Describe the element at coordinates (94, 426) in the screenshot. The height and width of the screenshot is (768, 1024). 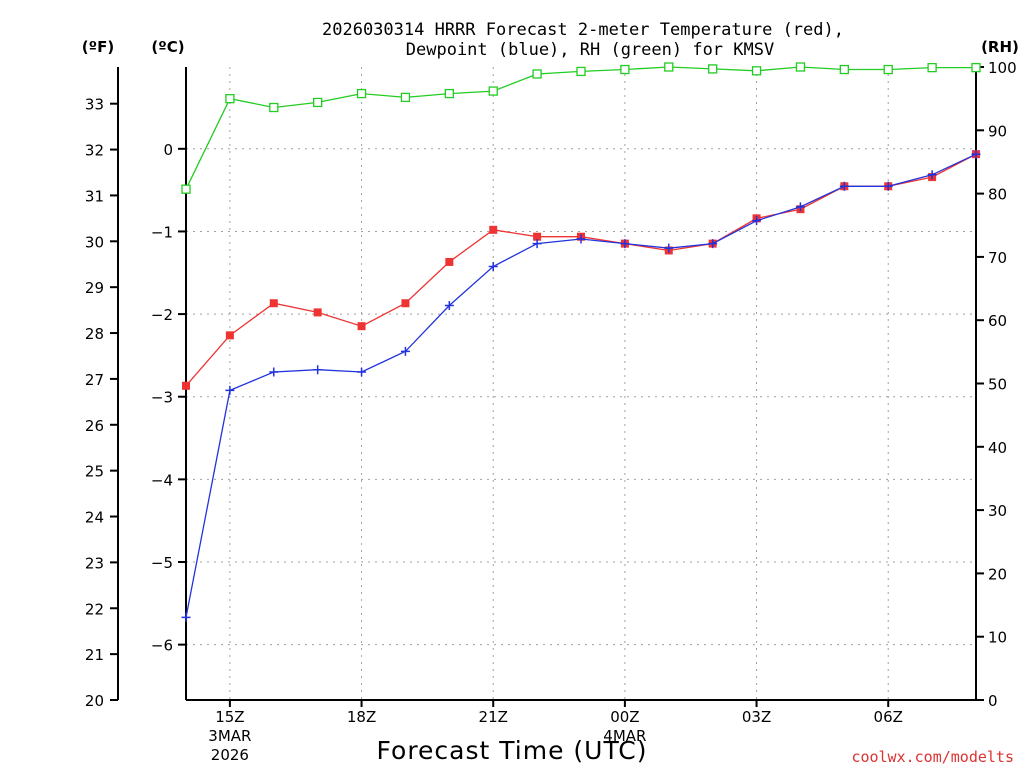
I see `fahrenheit-tick-label: 26` at that location.